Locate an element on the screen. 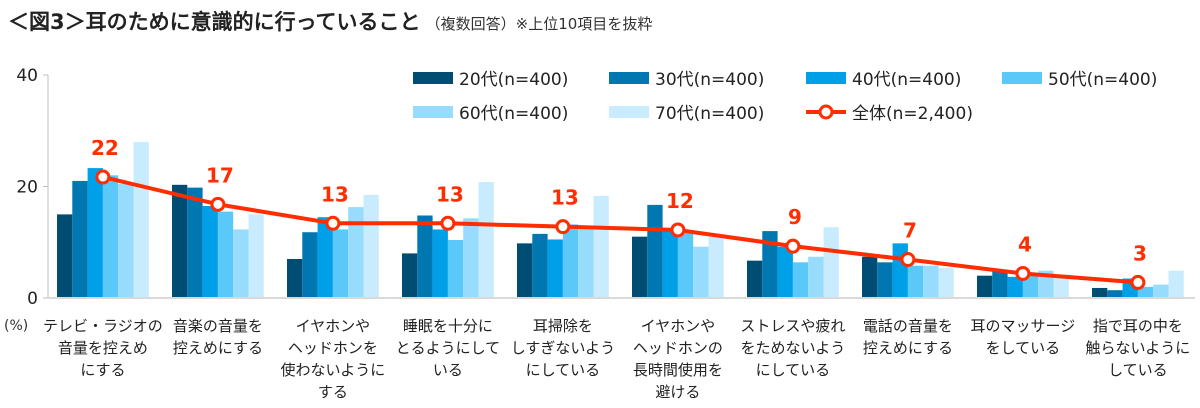 Image resolution: width=1200 pixels, height=408 pixels. overall-data-label: 9 is located at coordinates (795, 217).